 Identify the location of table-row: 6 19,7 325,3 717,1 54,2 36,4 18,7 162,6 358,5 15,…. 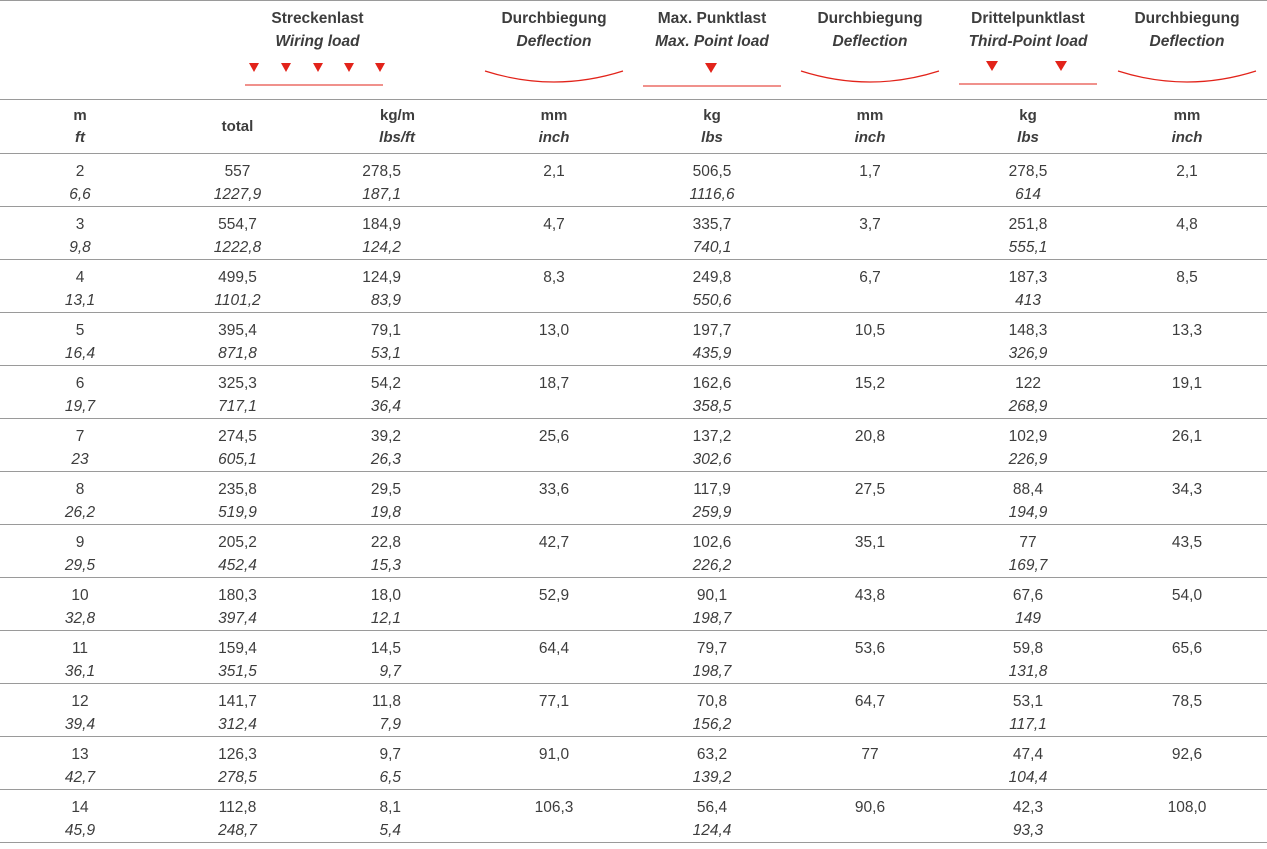
(633, 392).